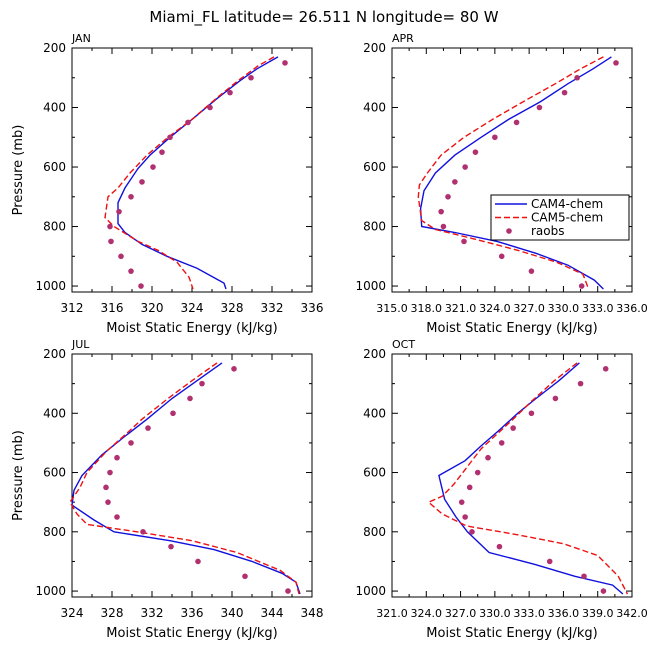 The width and height of the screenshot is (648, 648). Describe the element at coordinates (548, 231) in the screenshot. I see `legend-label: raobs` at that location.